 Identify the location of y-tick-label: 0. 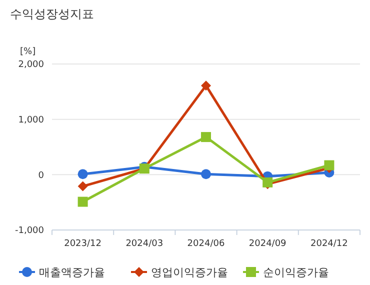
(41, 175).